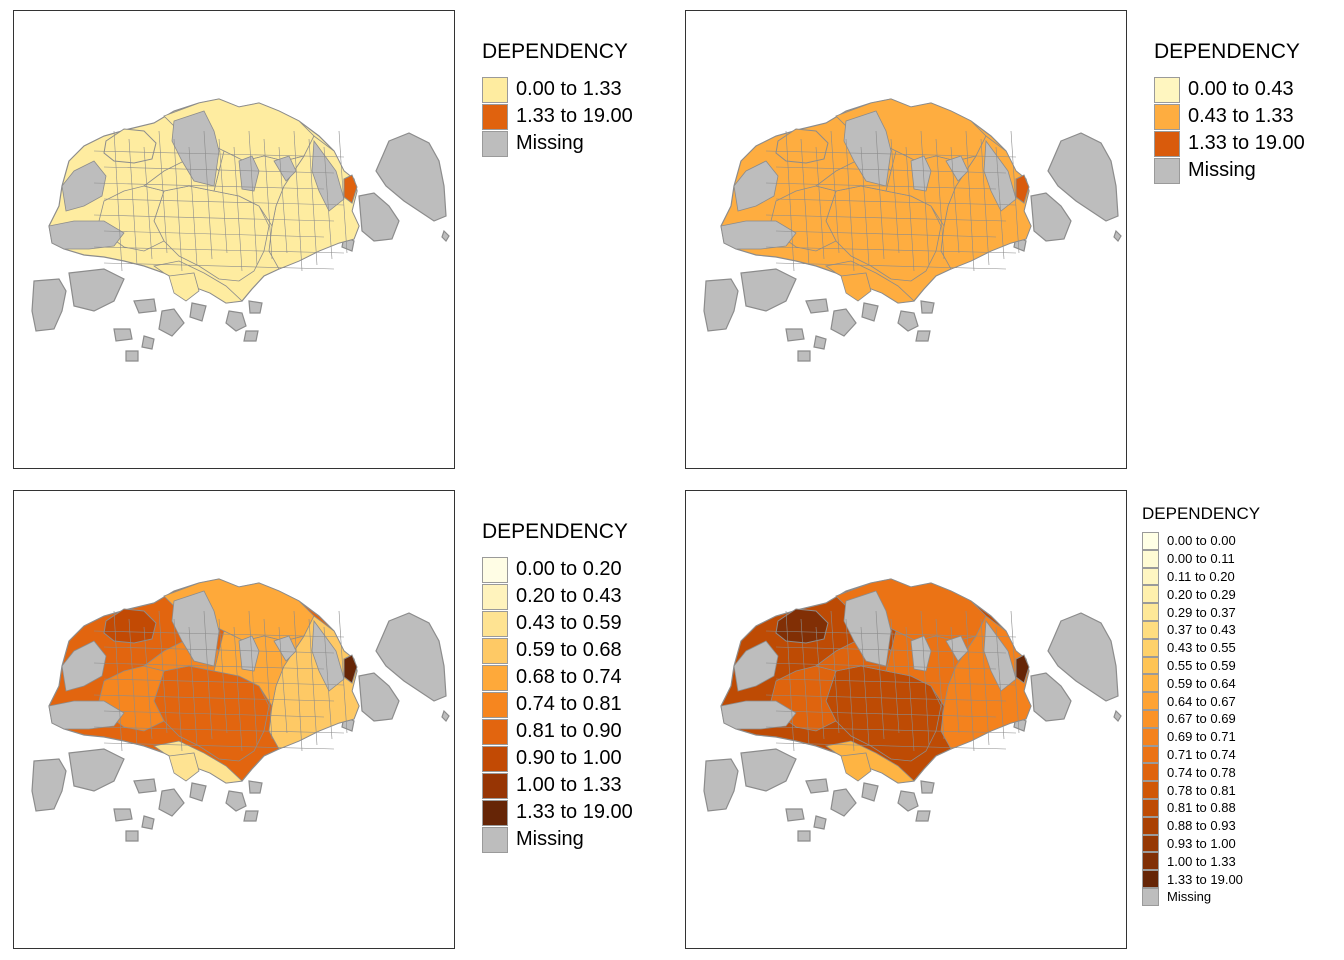 The image size is (1344, 960). I want to click on legend-label: 0.20 to 0.29, so click(1201, 594).